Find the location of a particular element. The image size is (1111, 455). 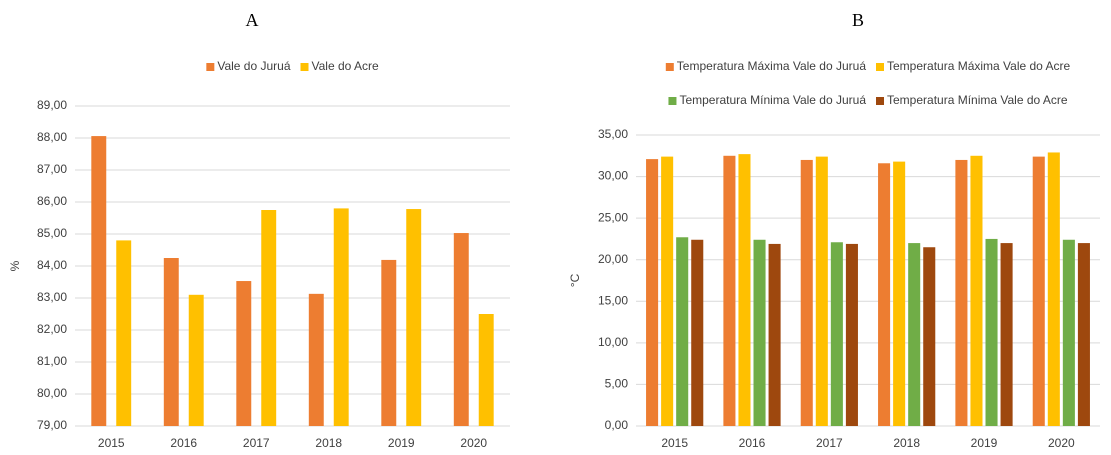

legend-item: Temperatura Mínima Vale do Juruá is located at coordinates (767, 100).